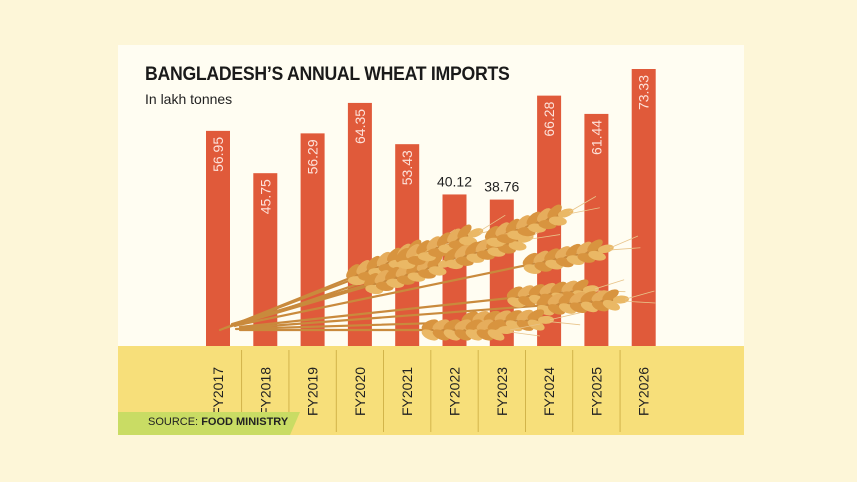 Image resolution: width=857 pixels, height=482 pixels. Describe the element at coordinates (189, 99) in the screenshot. I see `chart-subtitle: In lakh tonnes` at that location.